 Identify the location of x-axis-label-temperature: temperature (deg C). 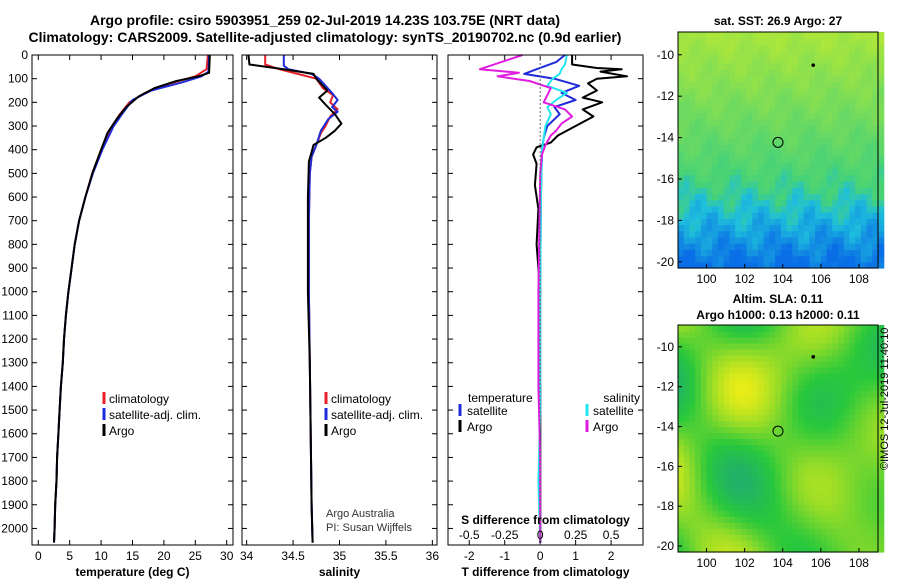
(132, 572).